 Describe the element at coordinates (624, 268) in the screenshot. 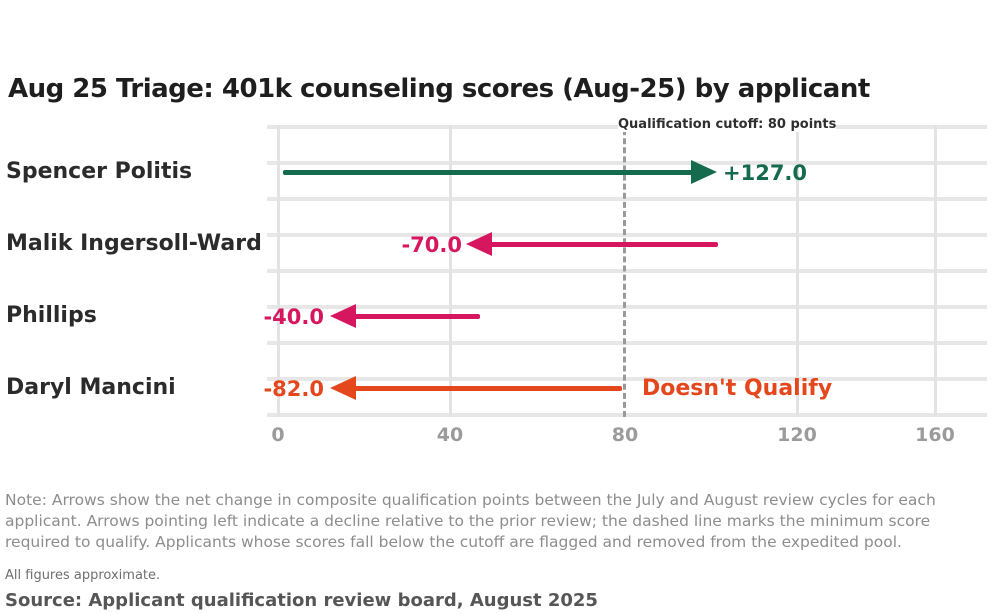

I see `threshold-line` at that location.